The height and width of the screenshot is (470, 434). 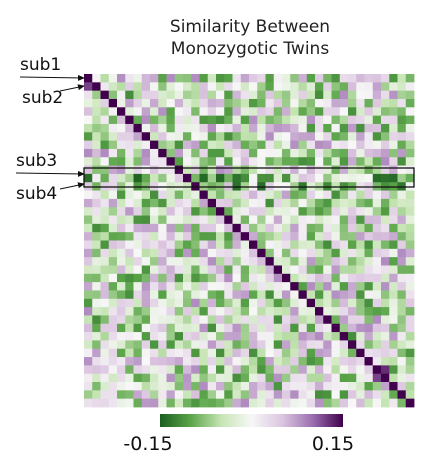 What do you see at coordinates (251, 420) in the screenshot?
I see `colorbar` at bounding box center [251, 420].